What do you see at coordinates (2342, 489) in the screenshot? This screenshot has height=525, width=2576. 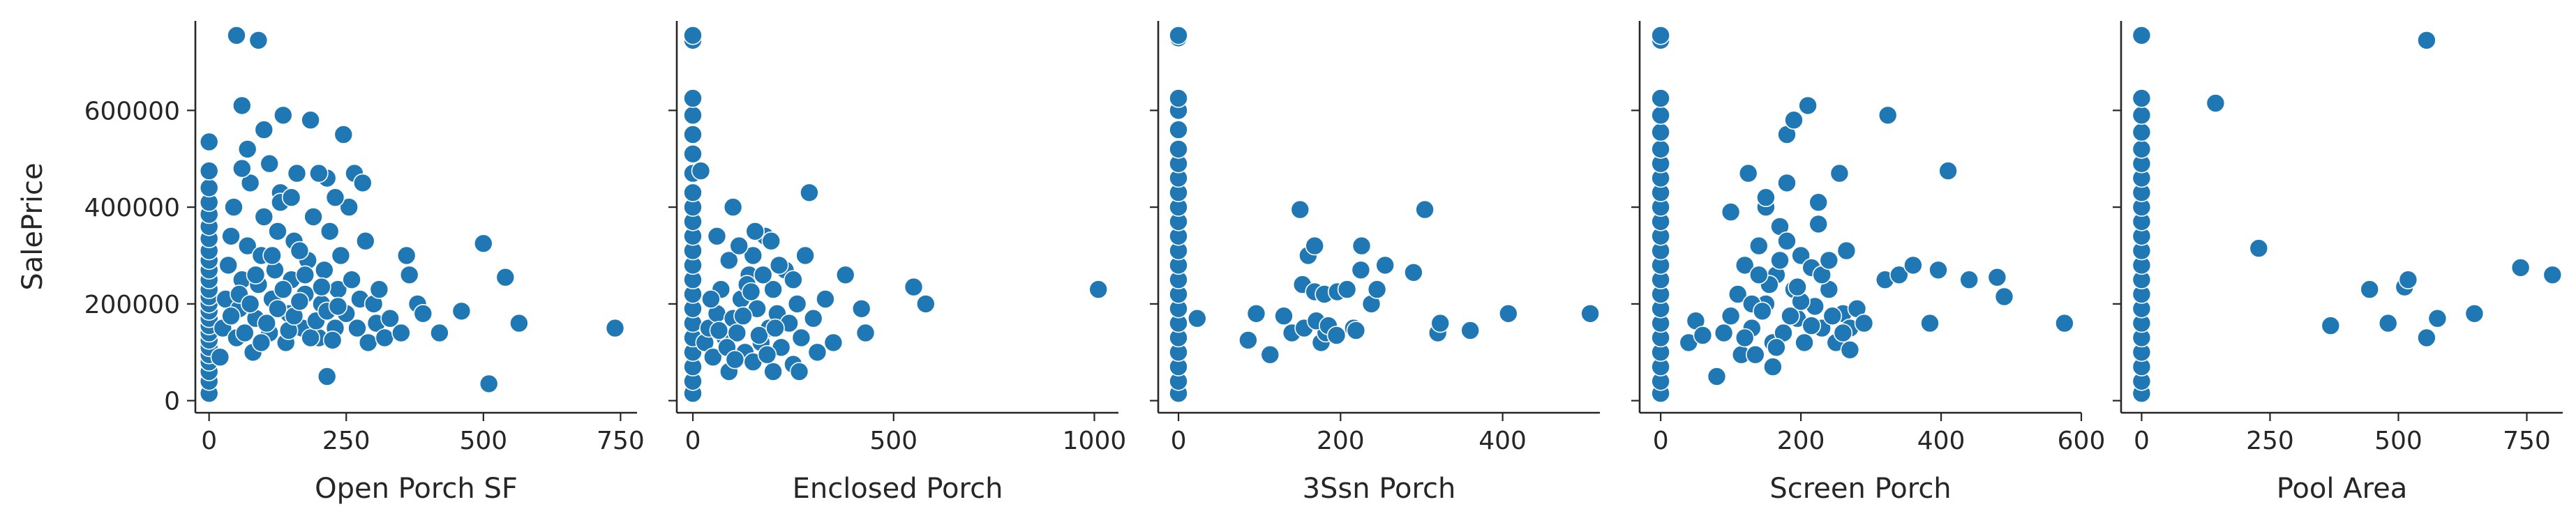 I see `x-axis-label: Pool Area` at bounding box center [2342, 489].